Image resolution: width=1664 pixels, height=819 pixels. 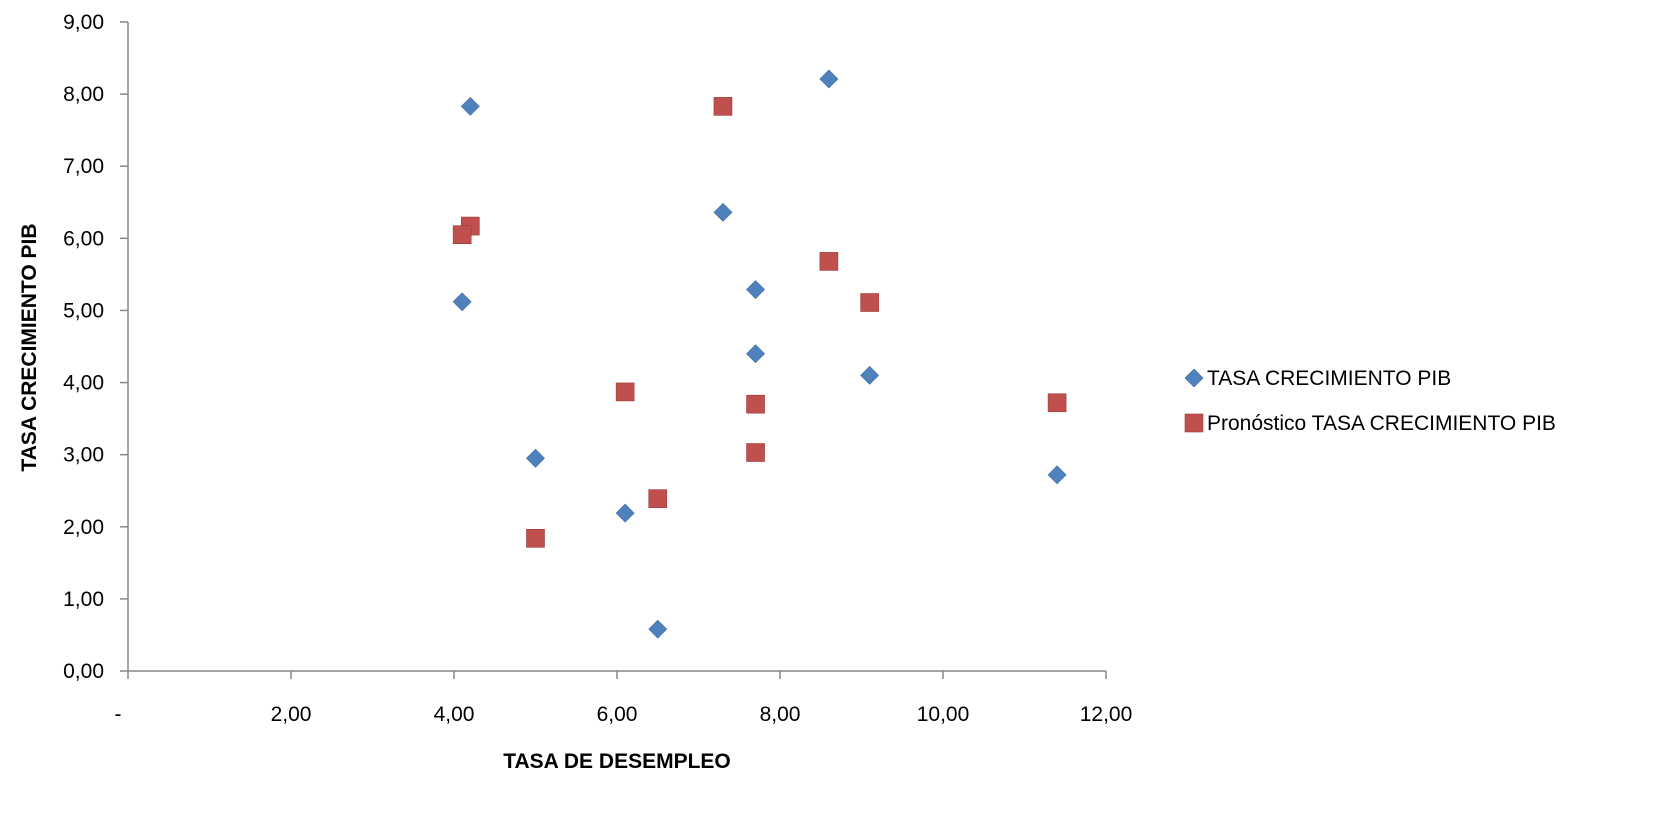 What do you see at coordinates (83, 599) in the screenshot?
I see `y-tick-label: 1,00` at bounding box center [83, 599].